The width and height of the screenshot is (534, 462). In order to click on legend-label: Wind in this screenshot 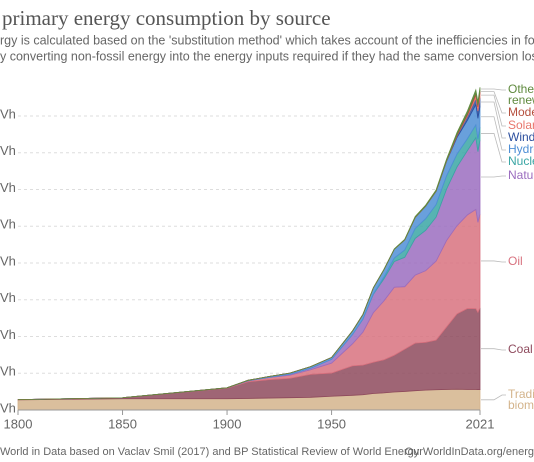, I will do `click(521, 137)`.